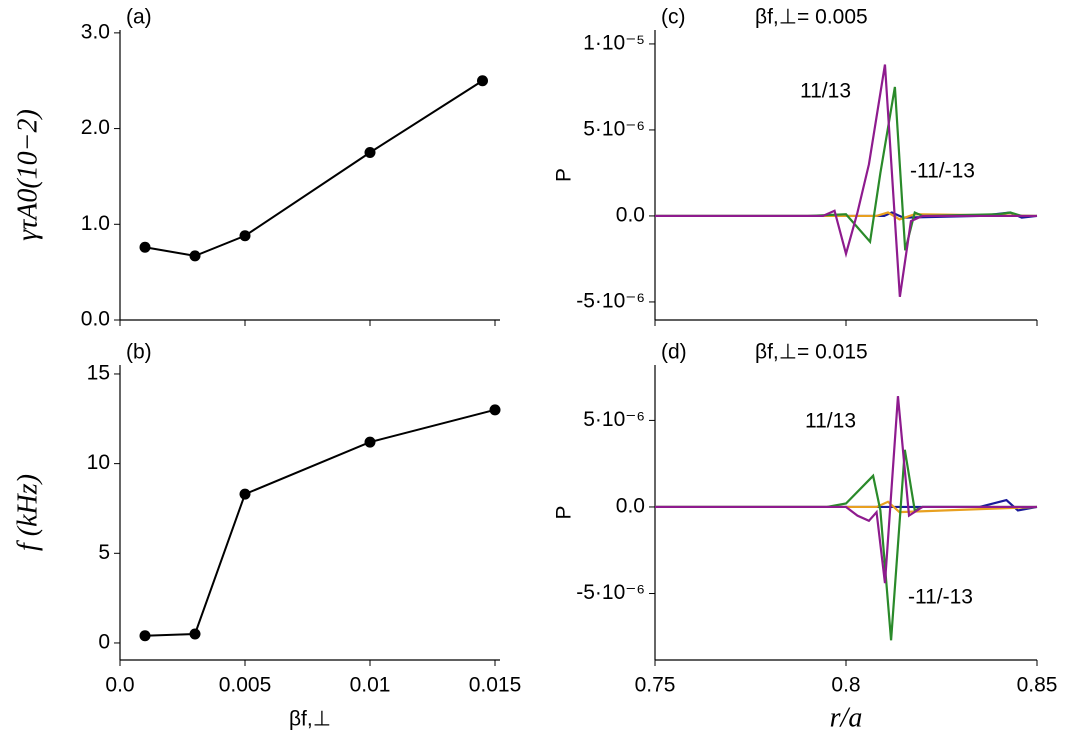 The width and height of the screenshot is (1080, 750). Describe the element at coordinates (673, 17) in the screenshot. I see `panel-label: (c)` at that location.